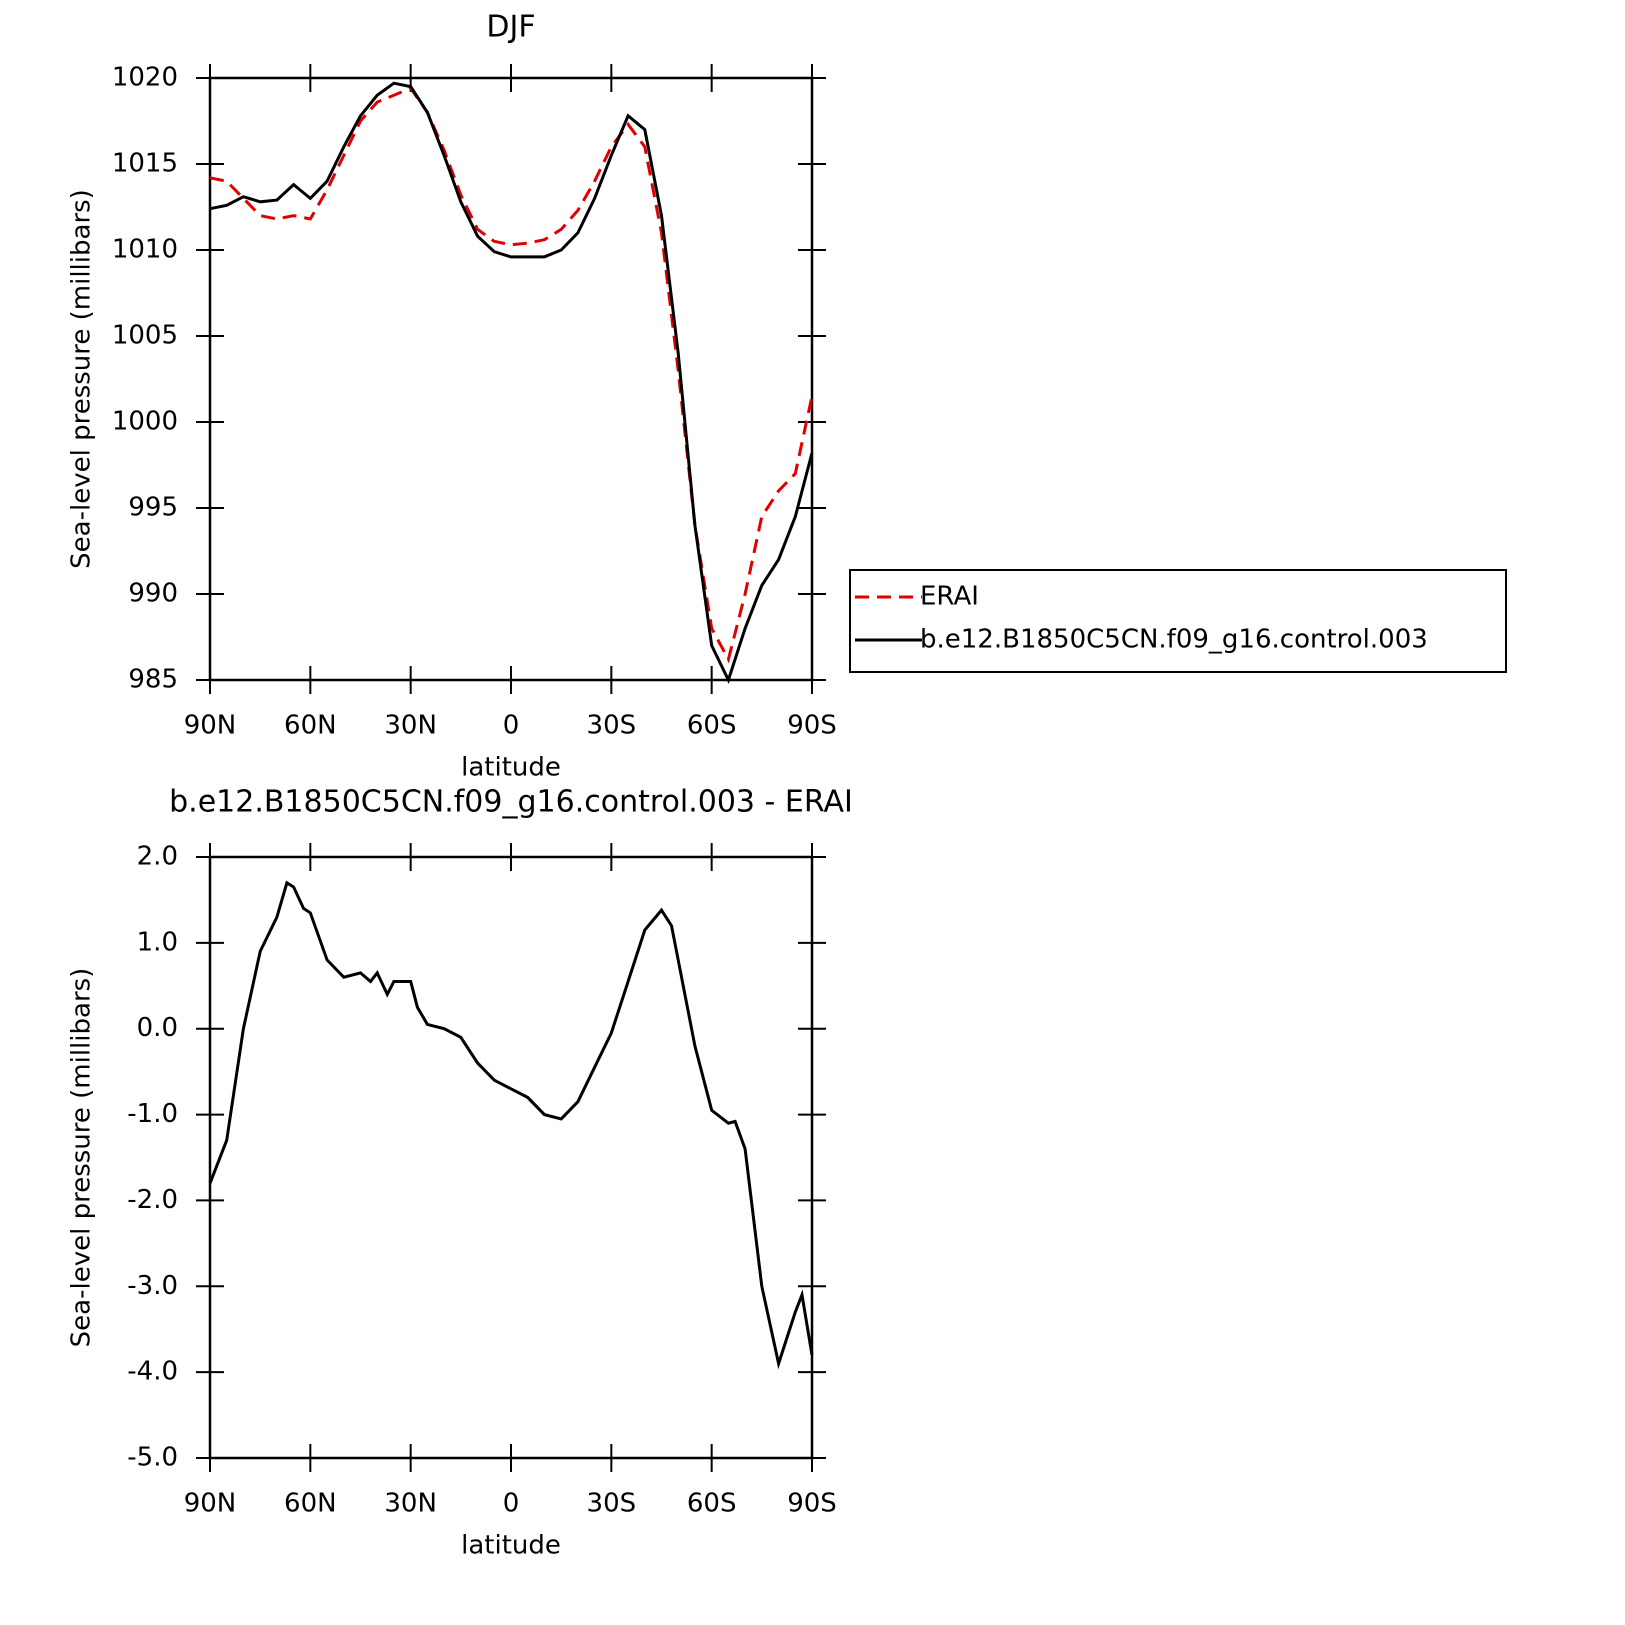 The height and width of the screenshot is (1625, 1625). I want to click on y-tick-label: 1005, so click(145, 336).